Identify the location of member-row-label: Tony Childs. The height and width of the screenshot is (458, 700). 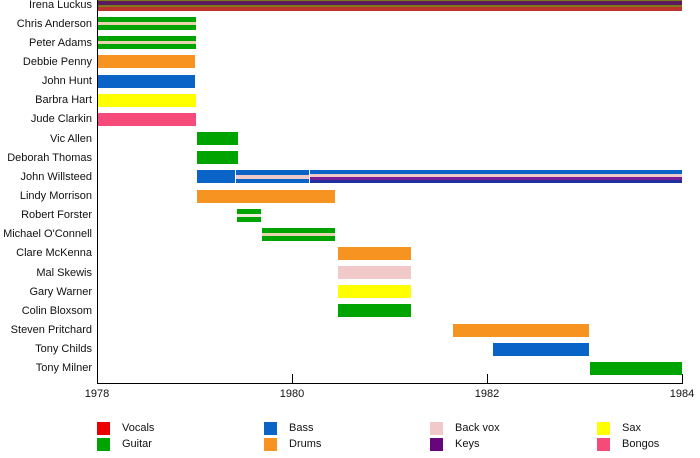
(63, 349).